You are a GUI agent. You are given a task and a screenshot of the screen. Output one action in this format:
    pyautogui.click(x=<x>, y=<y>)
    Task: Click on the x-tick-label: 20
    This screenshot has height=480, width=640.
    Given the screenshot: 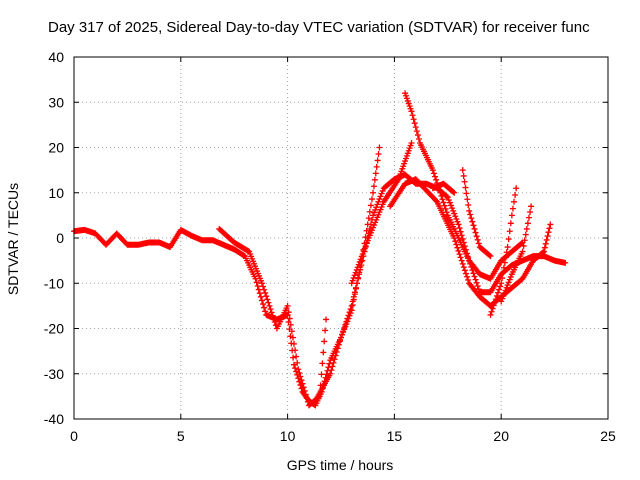 What is the action you would take?
    pyautogui.click(x=501, y=436)
    